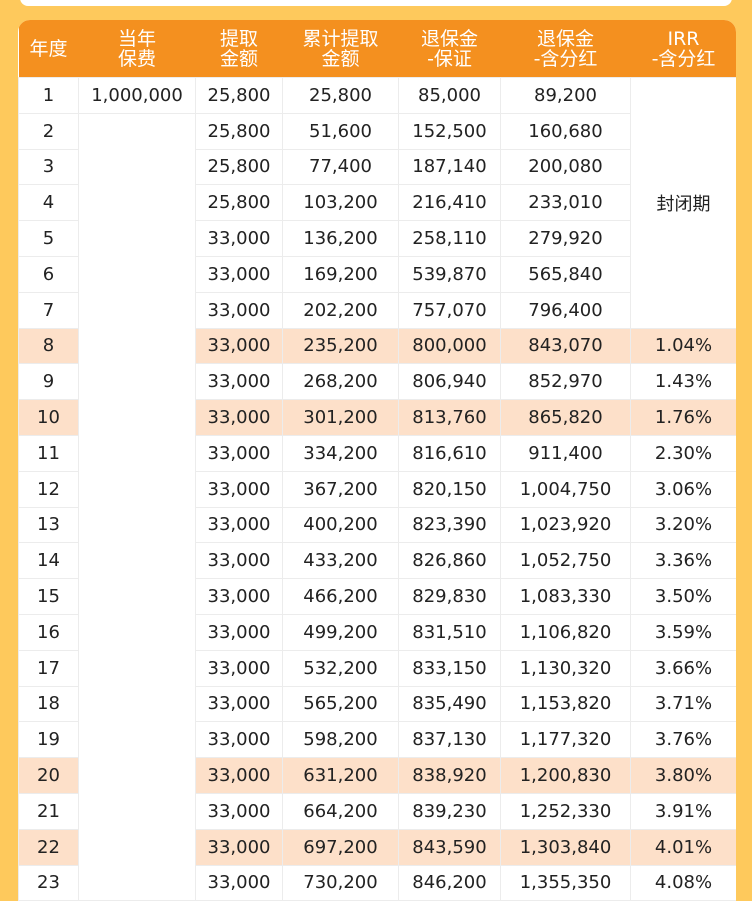  I want to click on year-cell: 5, so click(48, 238).